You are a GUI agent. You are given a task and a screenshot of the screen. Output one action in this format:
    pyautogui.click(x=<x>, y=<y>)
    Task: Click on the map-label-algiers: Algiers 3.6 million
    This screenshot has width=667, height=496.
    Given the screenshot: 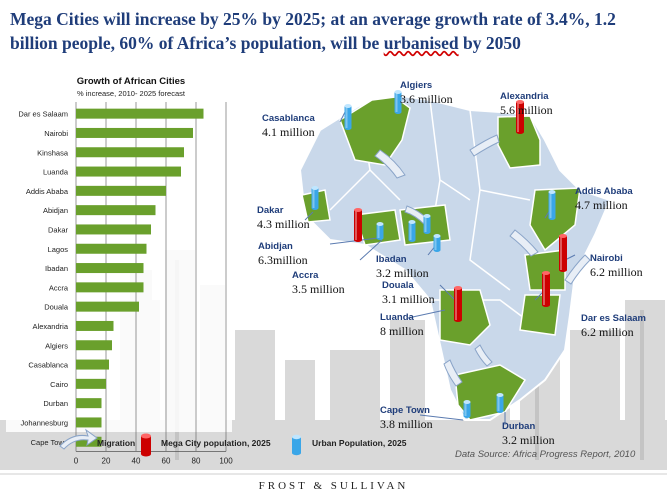 What is the action you would take?
    pyautogui.click(x=426, y=93)
    